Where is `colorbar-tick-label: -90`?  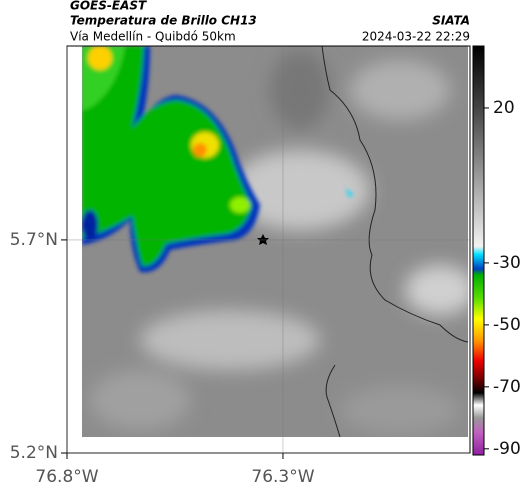
colorbar-tick-label: -90 is located at coordinates (507, 449).